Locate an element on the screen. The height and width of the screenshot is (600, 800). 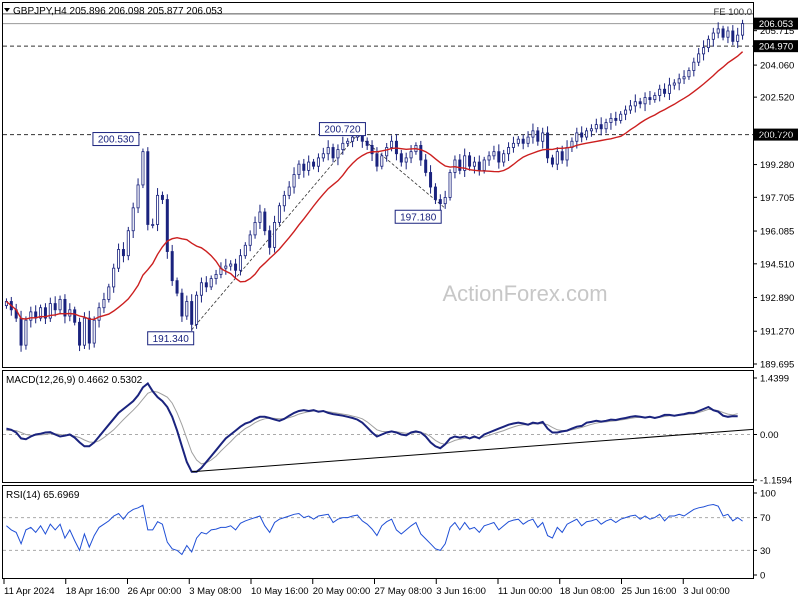
macd-tick-label: -1.1594 is located at coordinates (776, 481).